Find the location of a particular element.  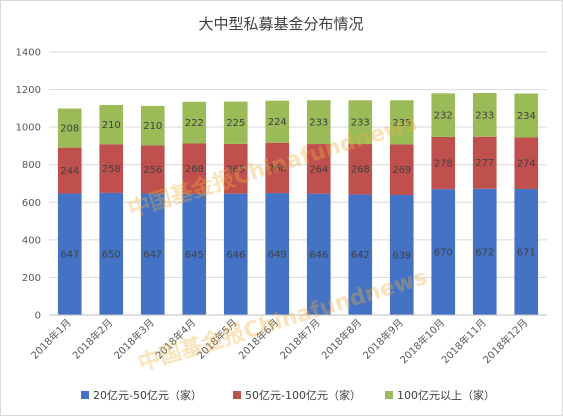

data-label: 645 is located at coordinates (194, 255).